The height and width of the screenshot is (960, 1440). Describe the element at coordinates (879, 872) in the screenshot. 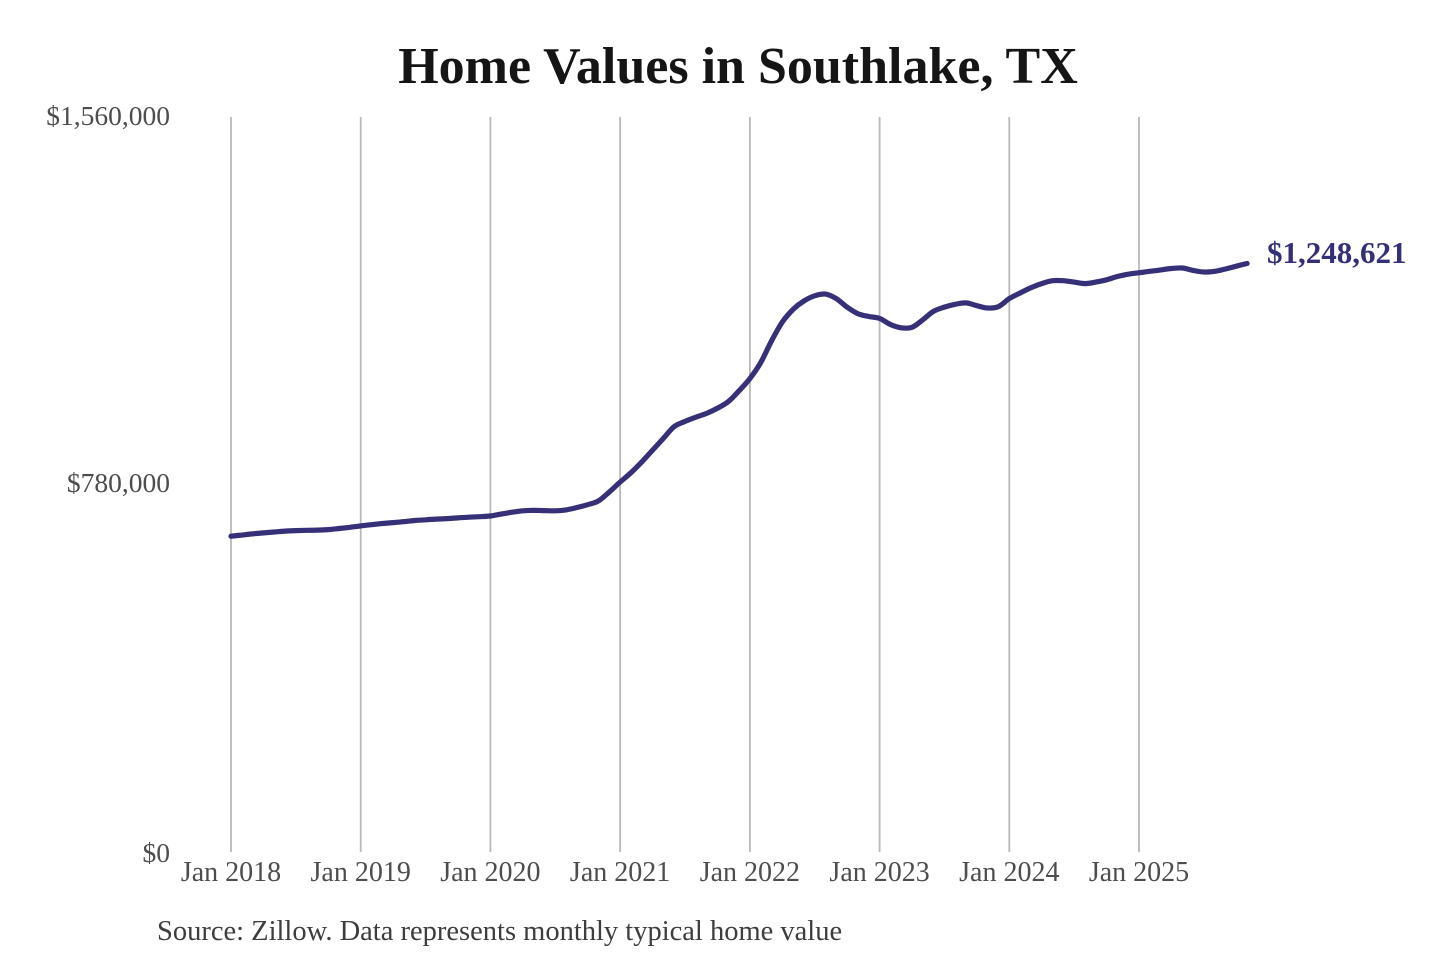

I see `svg-text: Jan 2023` at that location.